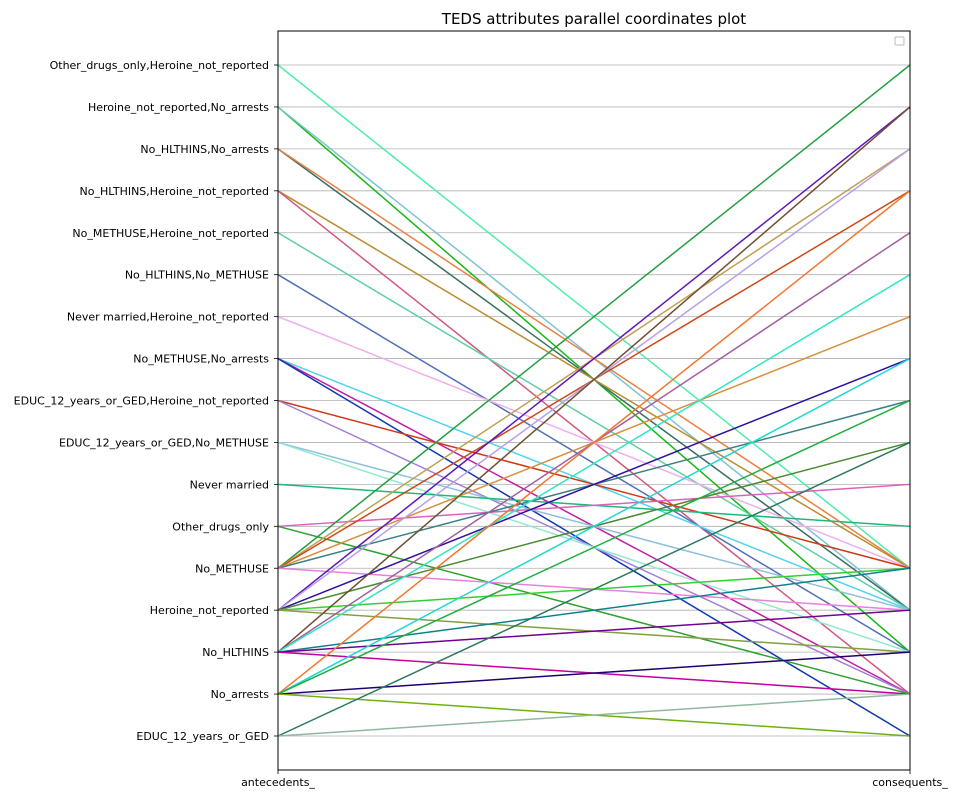 Image resolution: width=960 pixels, height=800 pixels. What do you see at coordinates (232, 568) in the screenshot?
I see `y-tick-label: No_METHUSE` at bounding box center [232, 568].